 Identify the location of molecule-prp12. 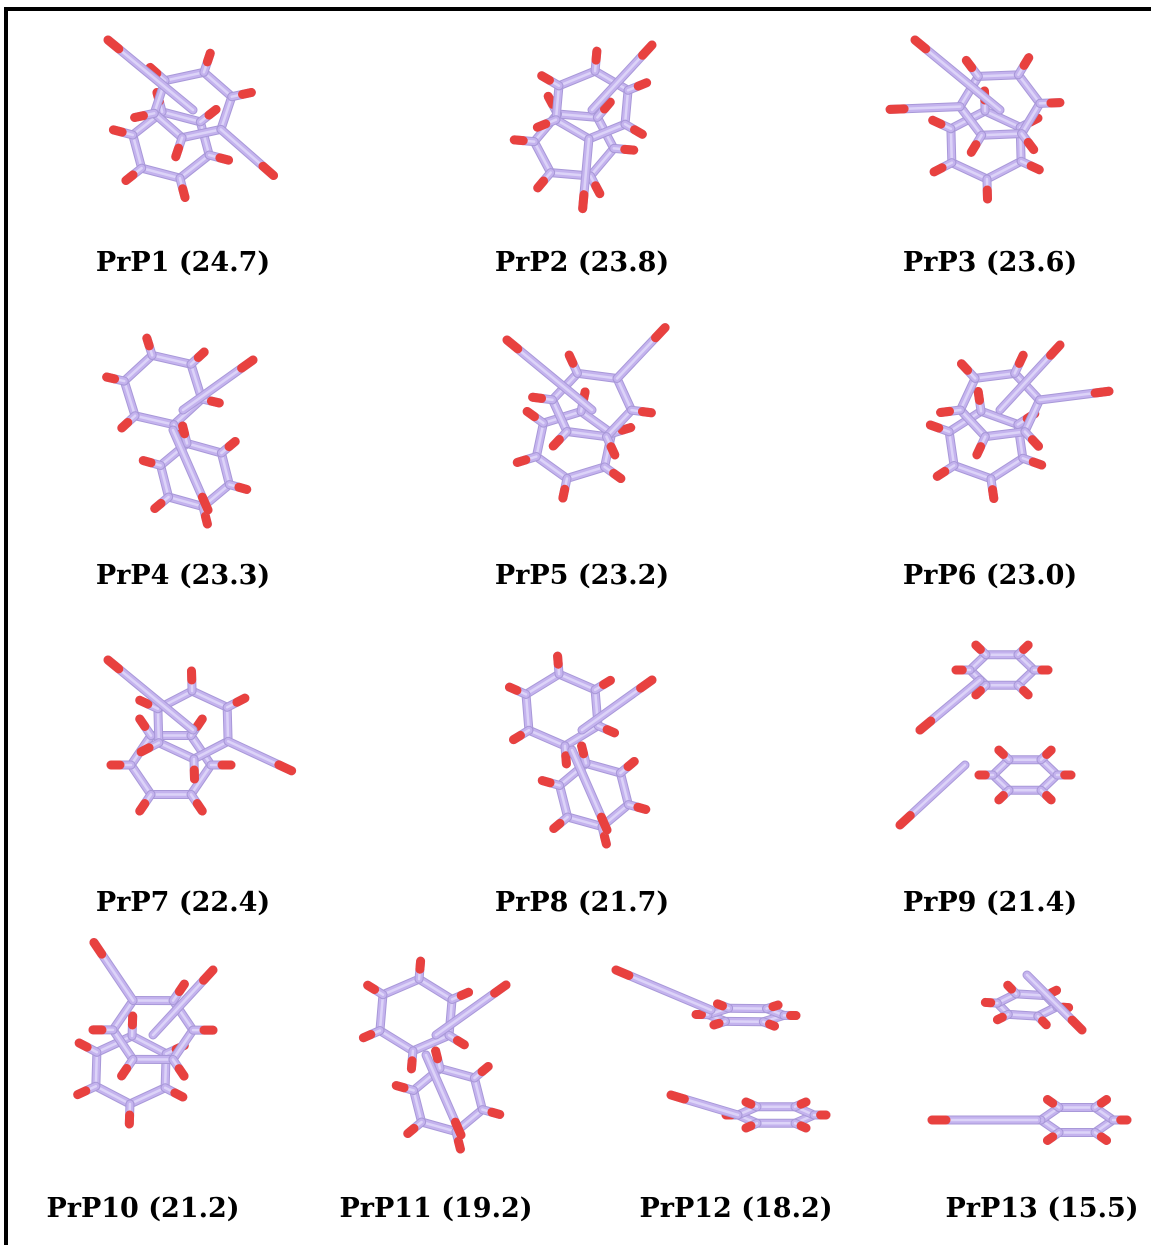
(721, 1049).